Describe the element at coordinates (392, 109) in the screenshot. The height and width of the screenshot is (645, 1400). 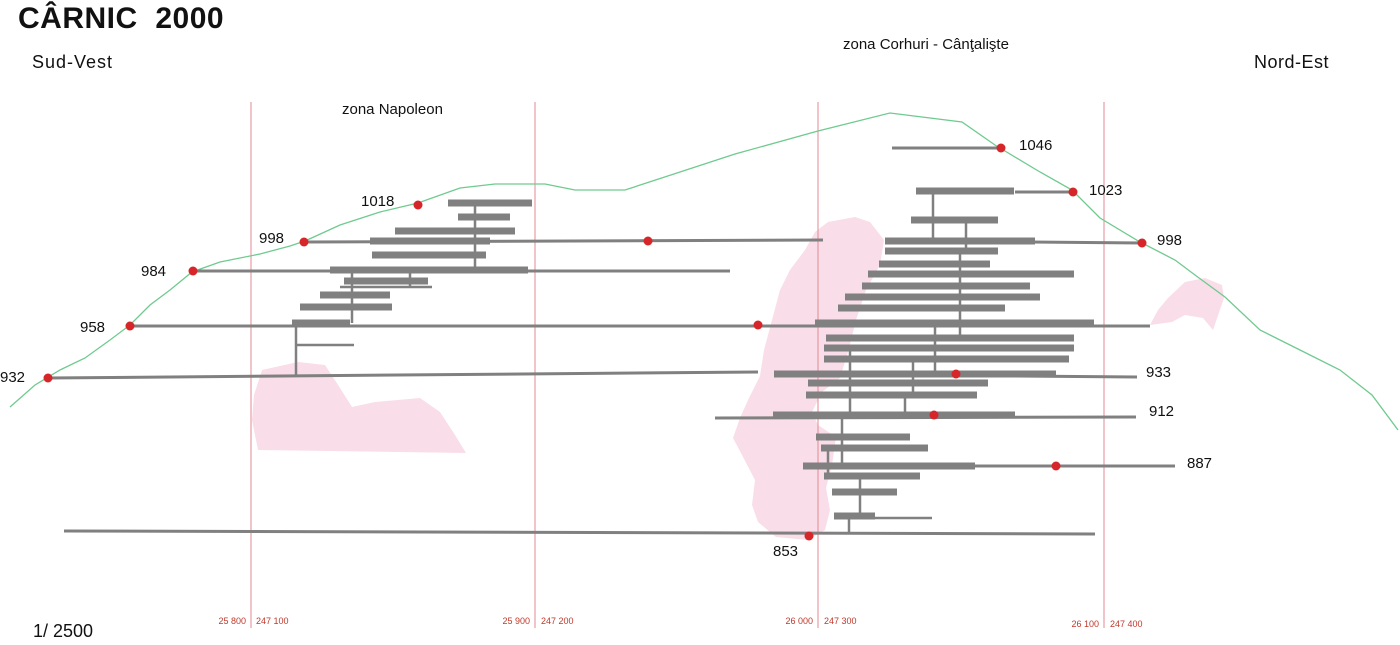
I see `zone-label-napoleon: zona Napoleon` at that location.